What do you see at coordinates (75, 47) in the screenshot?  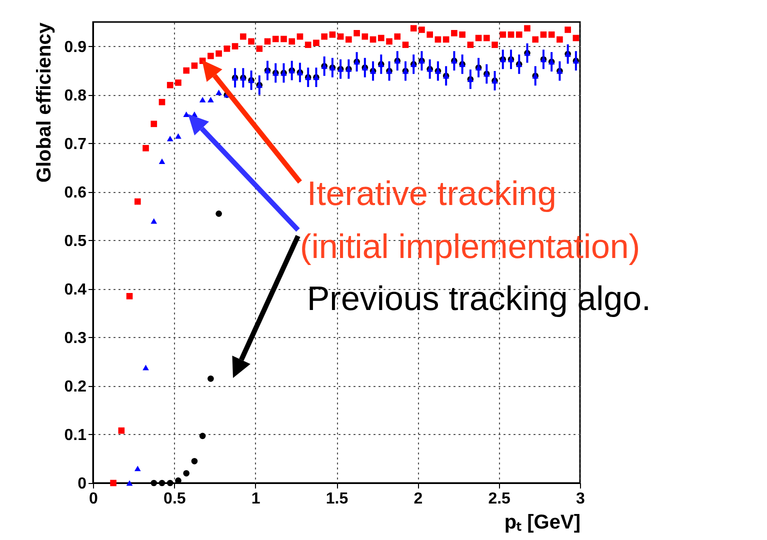 I see `y-tick-label: 0.9` at bounding box center [75, 47].